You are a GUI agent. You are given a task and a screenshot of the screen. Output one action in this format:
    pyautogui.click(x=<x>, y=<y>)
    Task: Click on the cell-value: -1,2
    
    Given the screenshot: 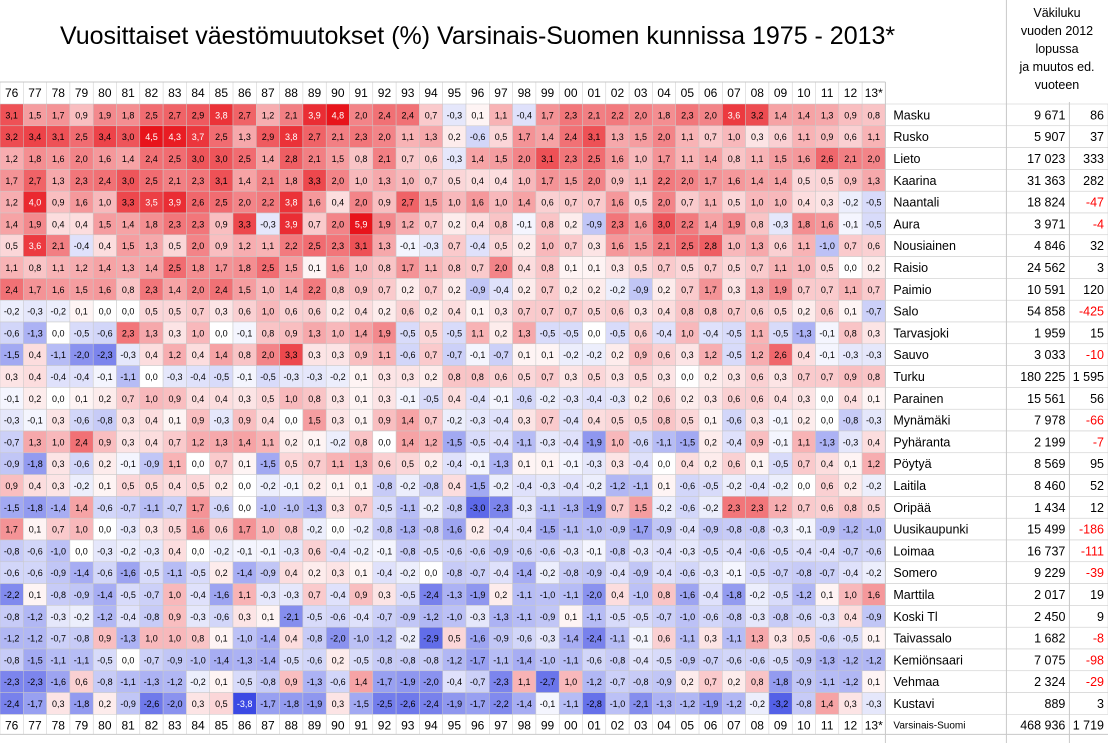 What is the action you would take?
    pyautogui.click(x=688, y=704)
    